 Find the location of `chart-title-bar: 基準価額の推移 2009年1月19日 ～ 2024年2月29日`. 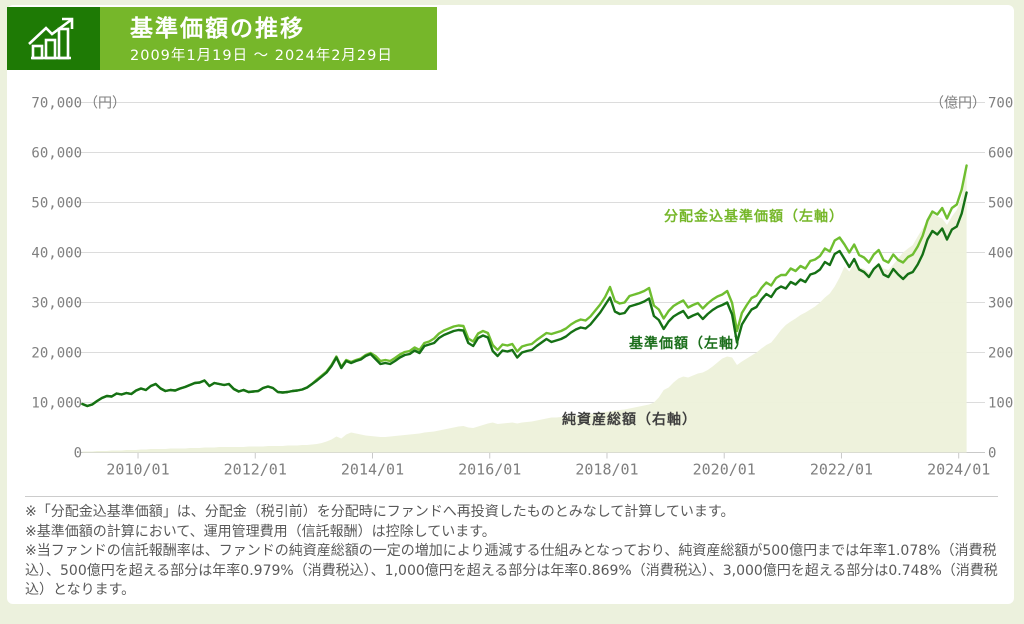

chart-title-bar: 基準価額の推移 2009年1月19日 ～ 2024年2月29日 is located at coordinates (268, 38).